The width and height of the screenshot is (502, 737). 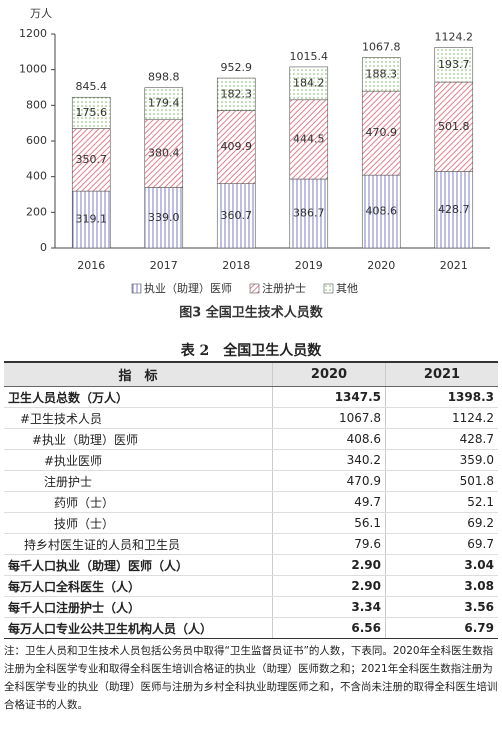 What do you see at coordinates (251, 313) in the screenshot?
I see `chart-title: 图3 全国卫生技术人员数` at bounding box center [251, 313].